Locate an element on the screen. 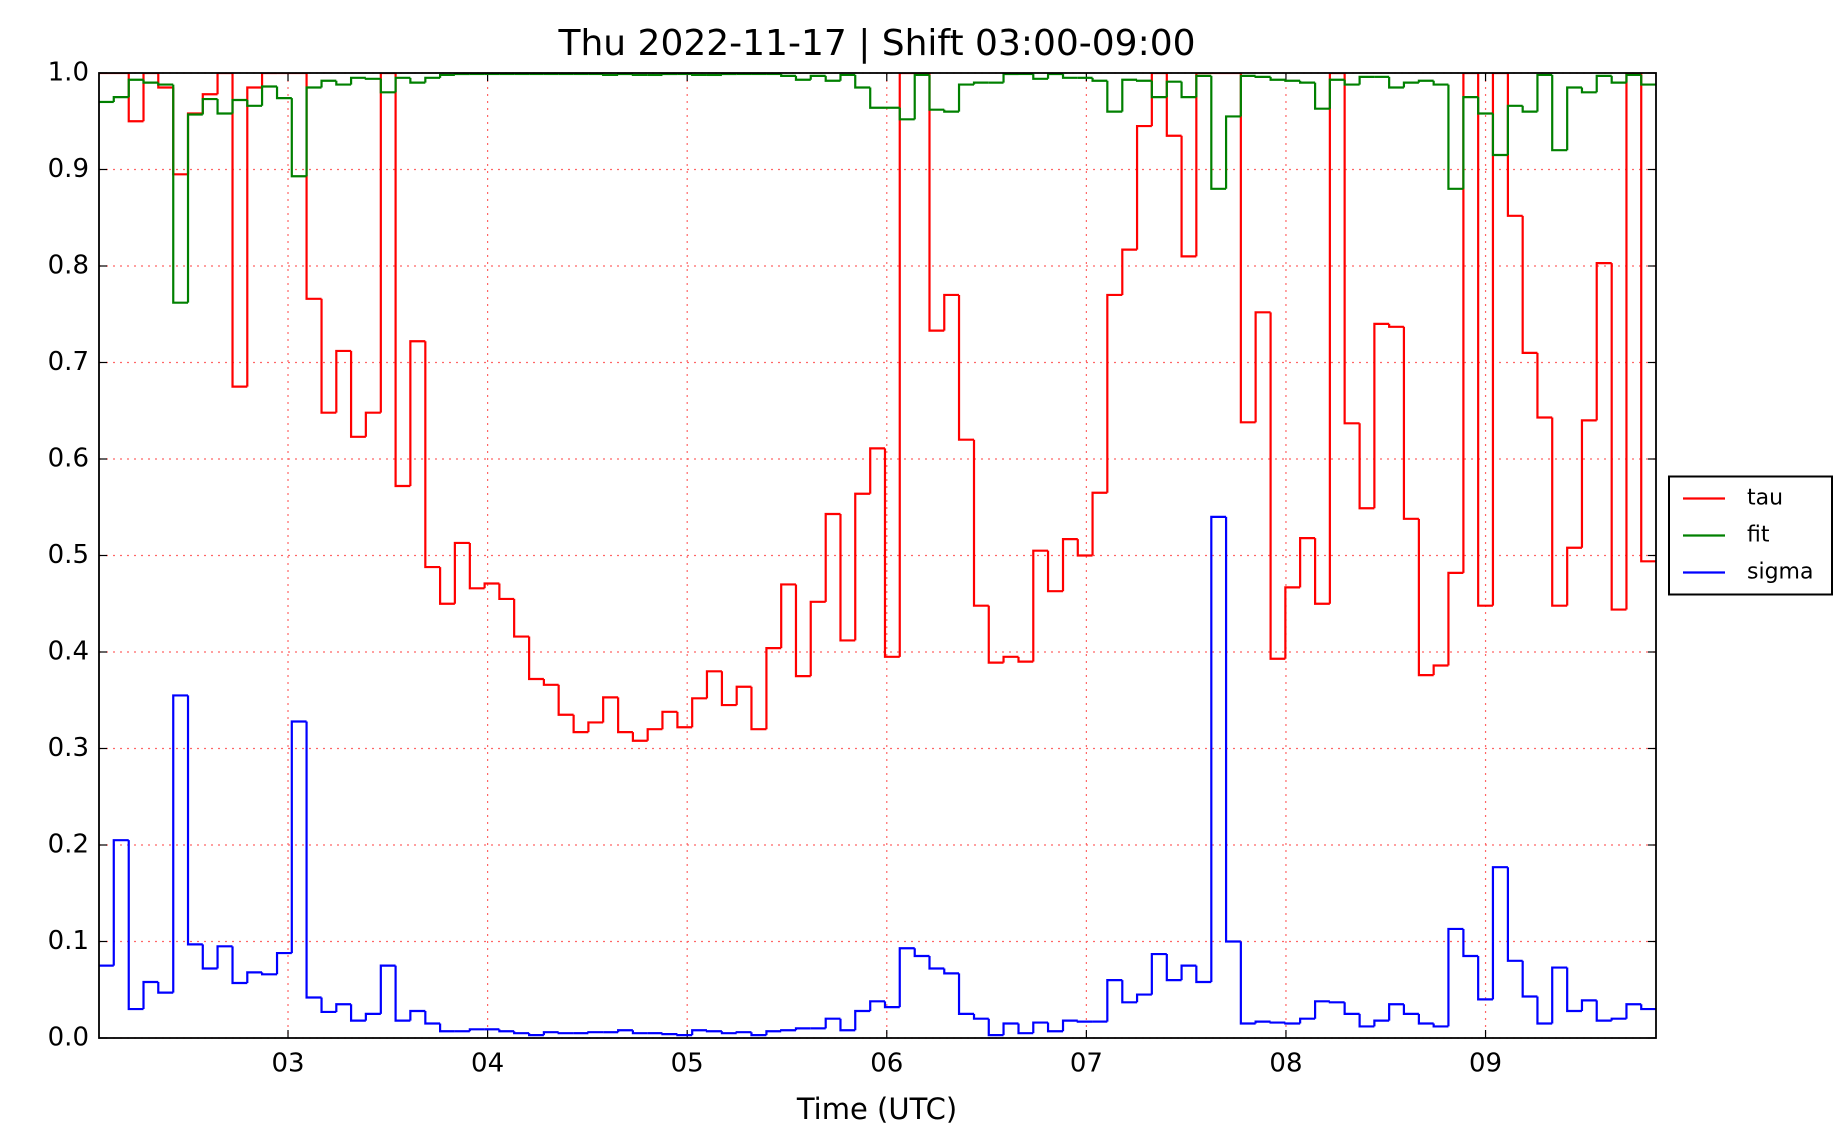 This screenshot has width=1843, height=1135. y-tick-label: 1.0 is located at coordinates (68, 73).